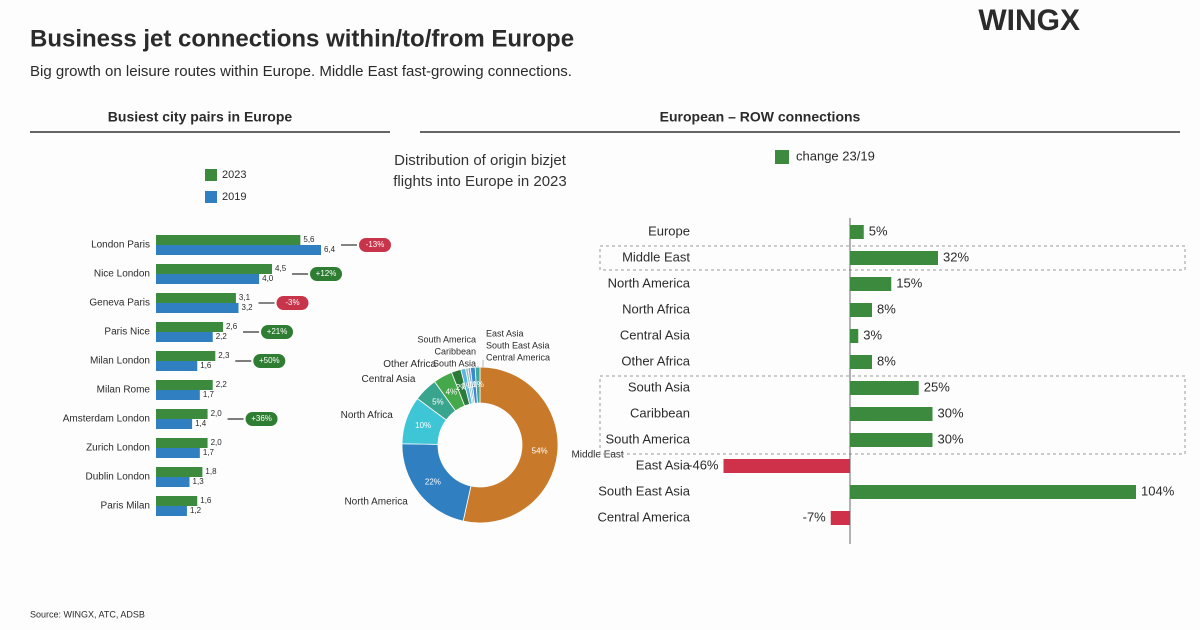 The width and height of the screenshot is (1200, 630). Describe the element at coordinates (127, 332) in the screenshot. I see `category-label: Paris Nice` at that location.